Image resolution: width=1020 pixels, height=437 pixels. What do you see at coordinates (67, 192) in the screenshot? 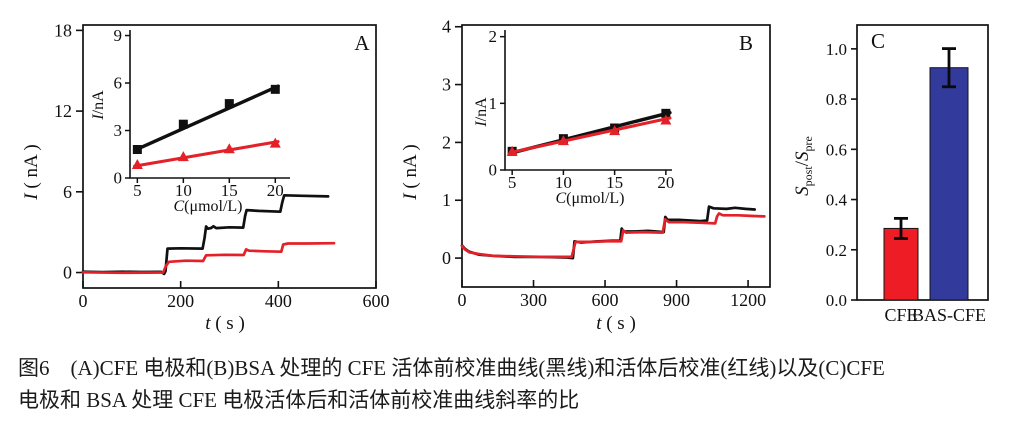
I see `y-tick-label: 6` at bounding box center [67, 192].